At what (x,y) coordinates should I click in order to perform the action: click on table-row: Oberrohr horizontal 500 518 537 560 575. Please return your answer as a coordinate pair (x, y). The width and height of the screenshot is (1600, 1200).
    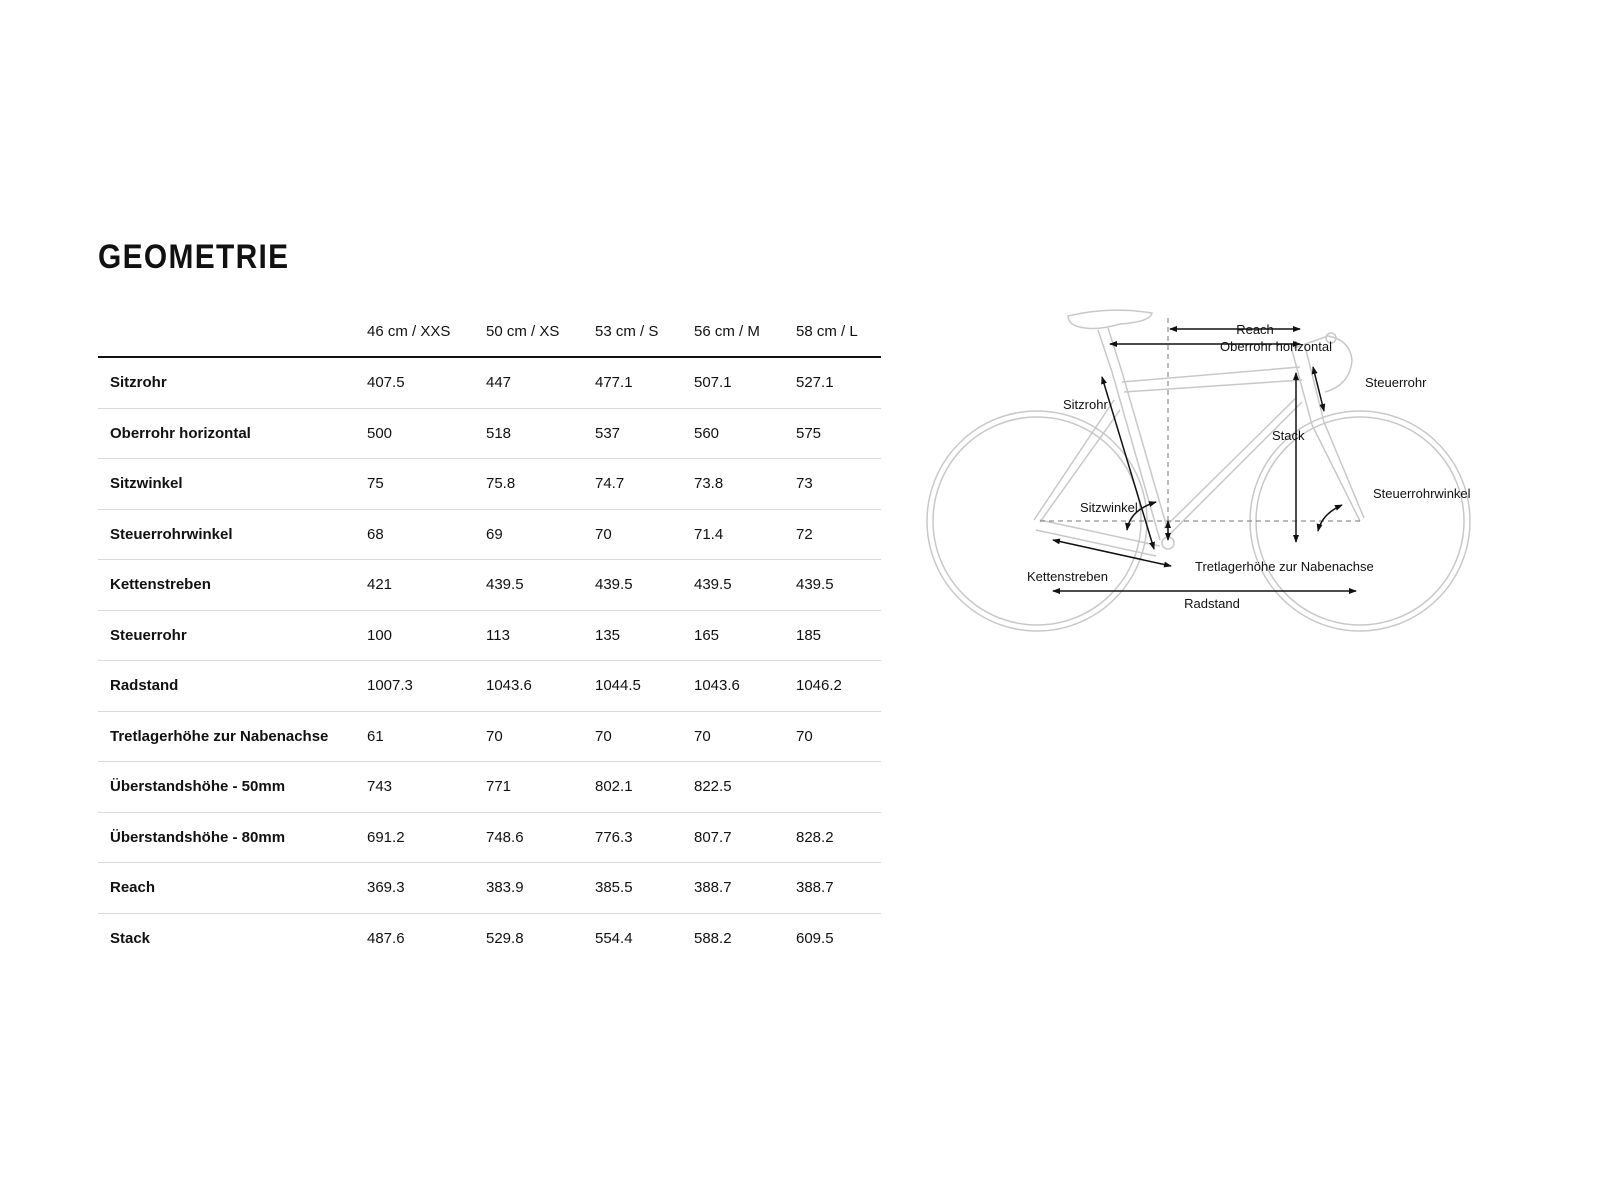
    Looking at the image, I should click on (489, 433).